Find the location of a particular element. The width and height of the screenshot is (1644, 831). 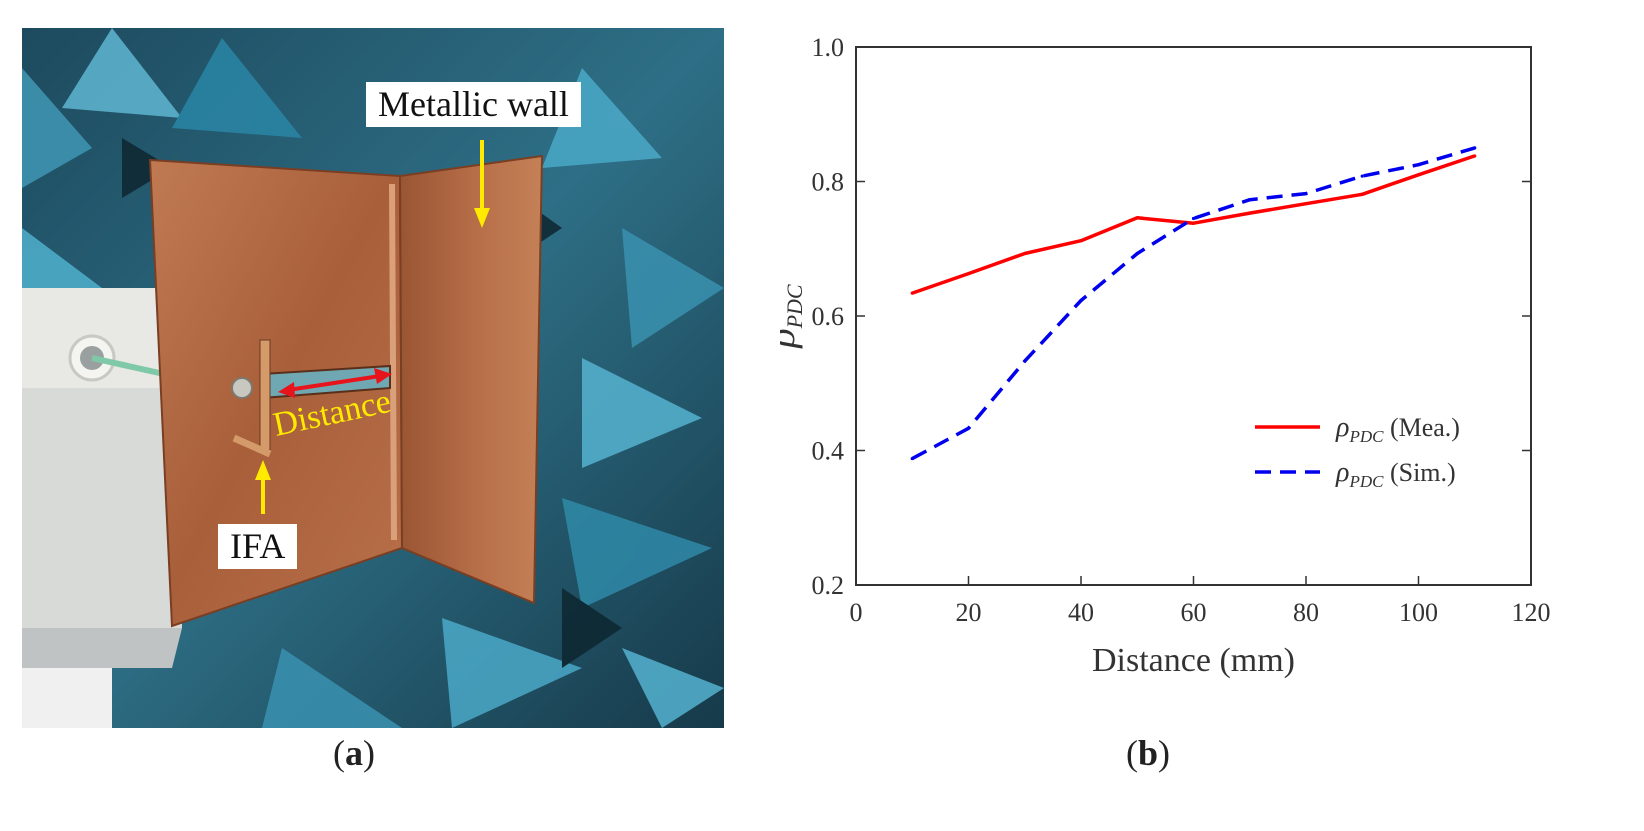

panel-b-caption-letter: b is located at coordinates (1148, 753).